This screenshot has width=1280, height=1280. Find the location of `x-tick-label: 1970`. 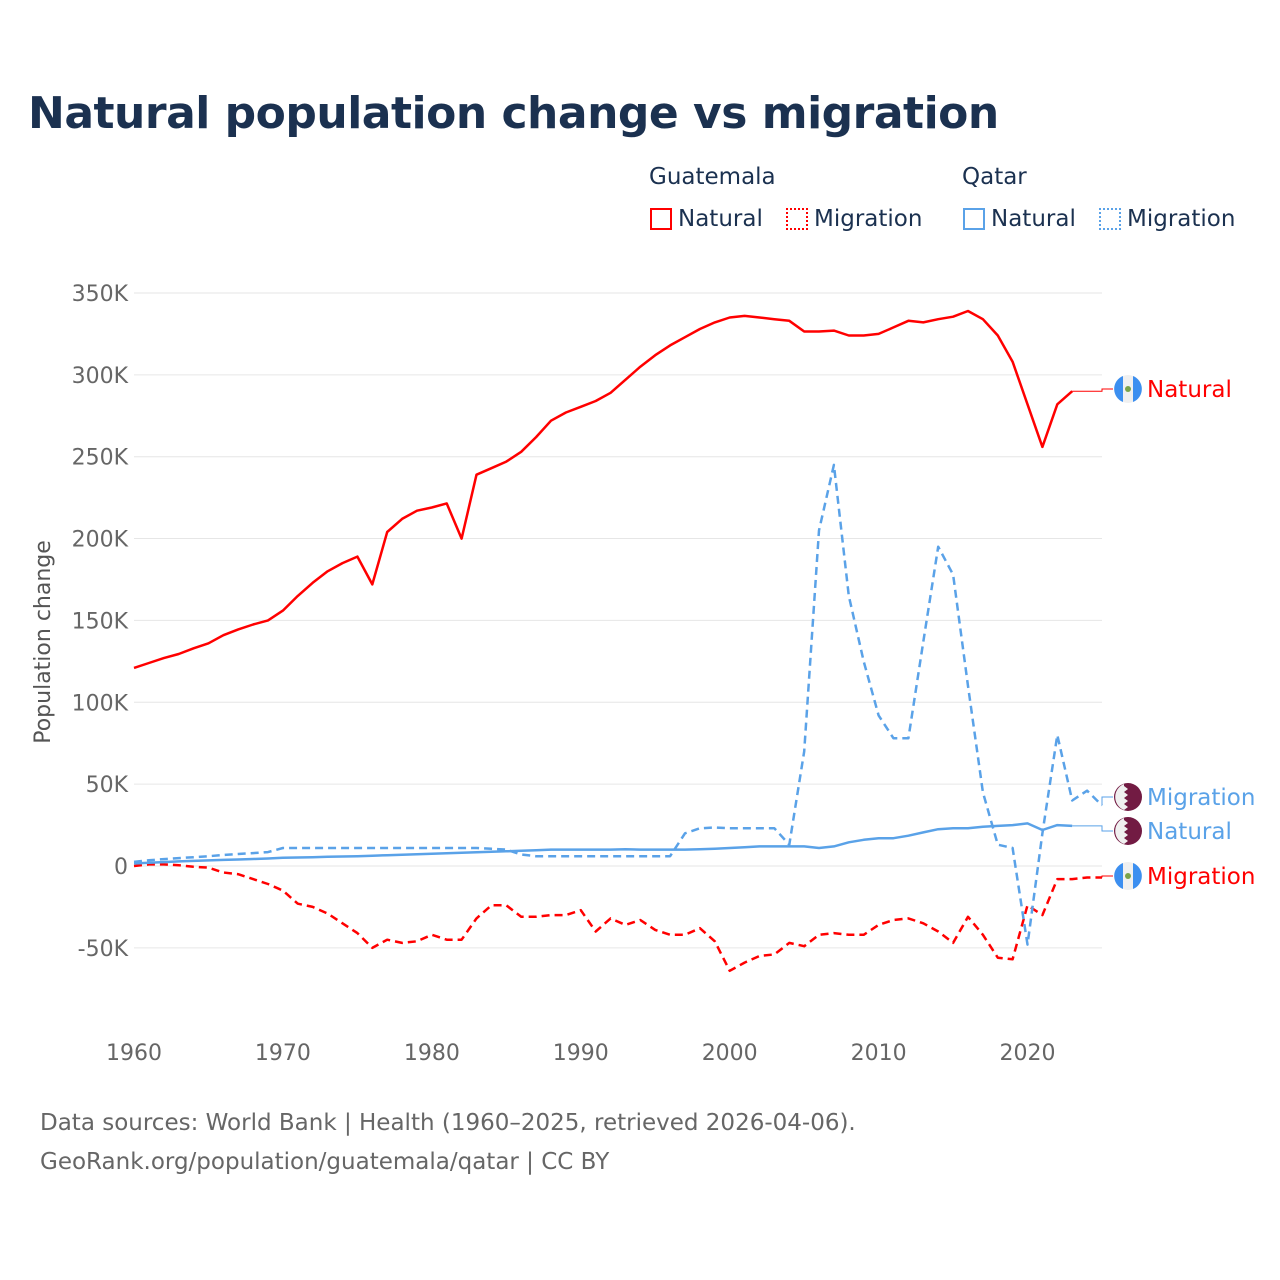

x-tick-label: 1970 is located at coordinates (283, 1053).